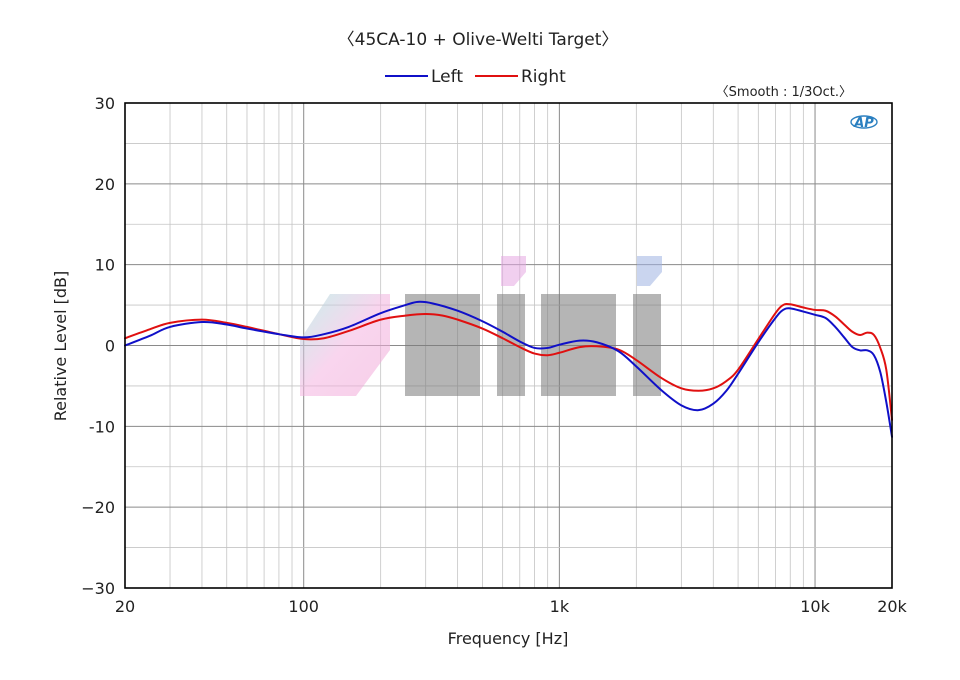 The height and width of the screenshot is (680, 960). What do you see at coordinates (98, 588) in the screenshot?
I see `y-tick-label: −30` at bounding box center [98, 588].